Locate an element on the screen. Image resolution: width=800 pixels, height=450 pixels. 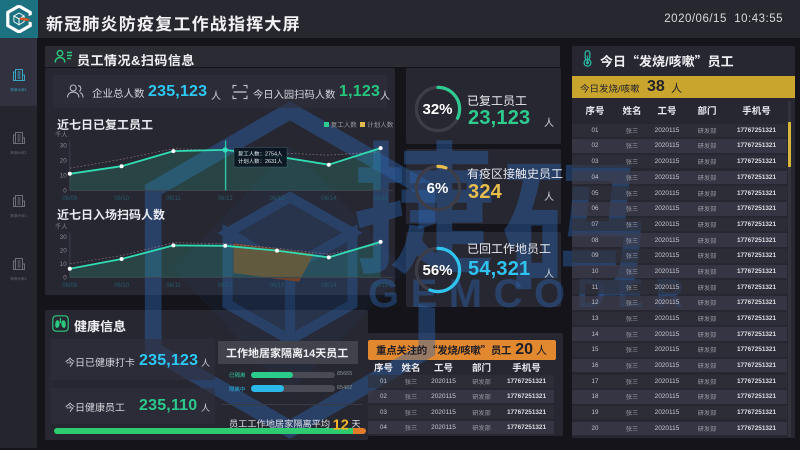
svg-text: 计划人数：2631人 is located at coordinates (260, 161).